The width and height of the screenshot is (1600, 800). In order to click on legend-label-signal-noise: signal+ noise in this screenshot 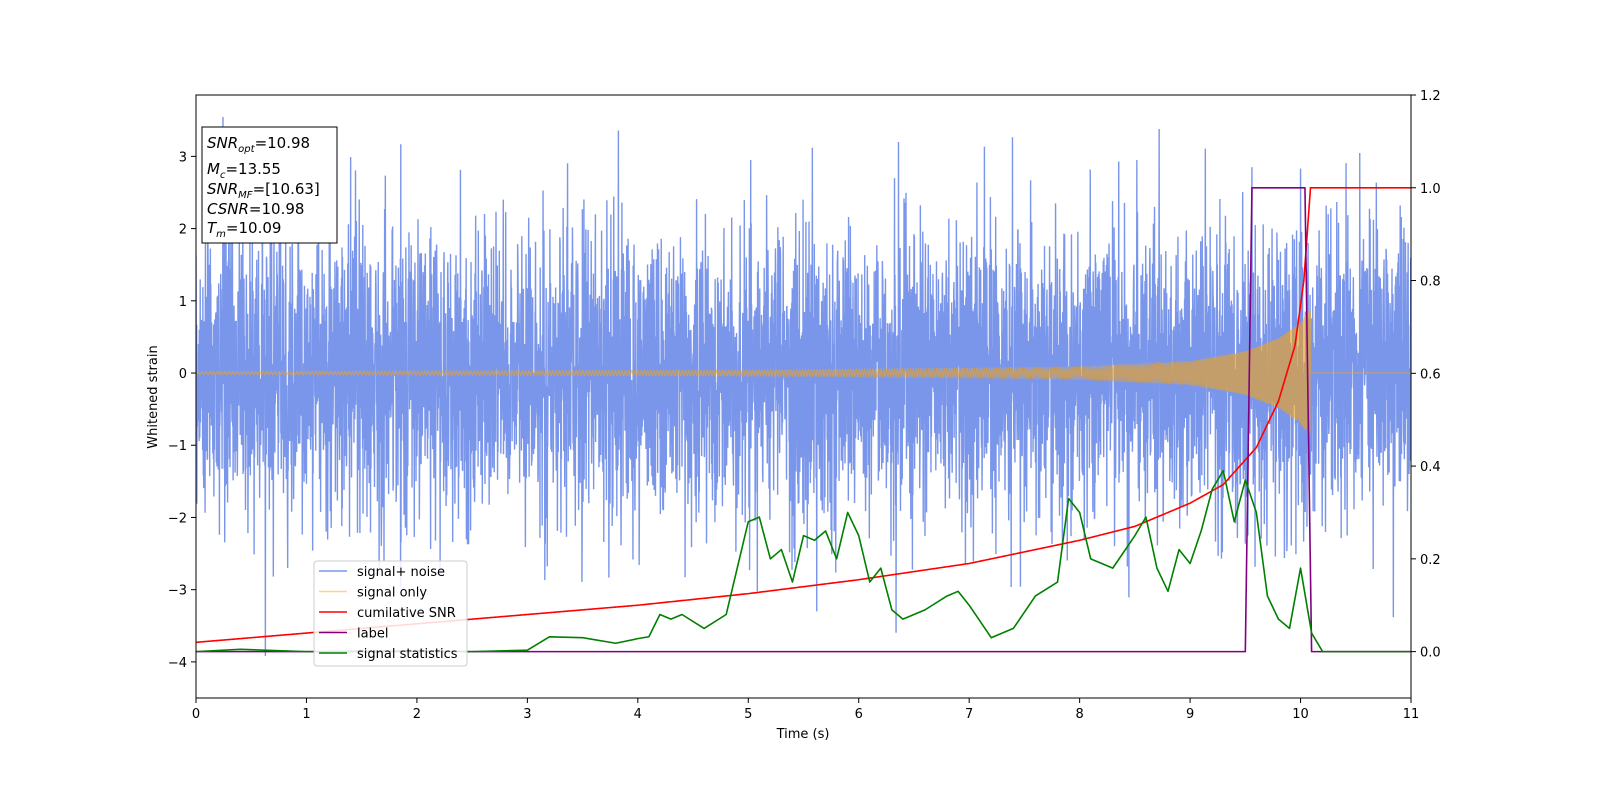, I will do `click(401, 572)`.